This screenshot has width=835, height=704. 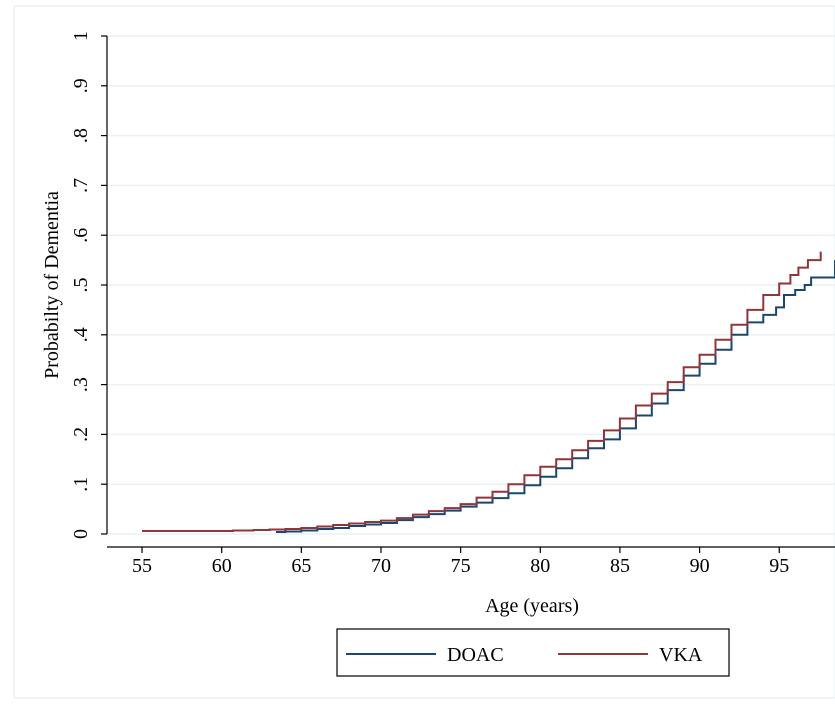 I want to click on x-tick-label: 90, so click(x=700, y=566).